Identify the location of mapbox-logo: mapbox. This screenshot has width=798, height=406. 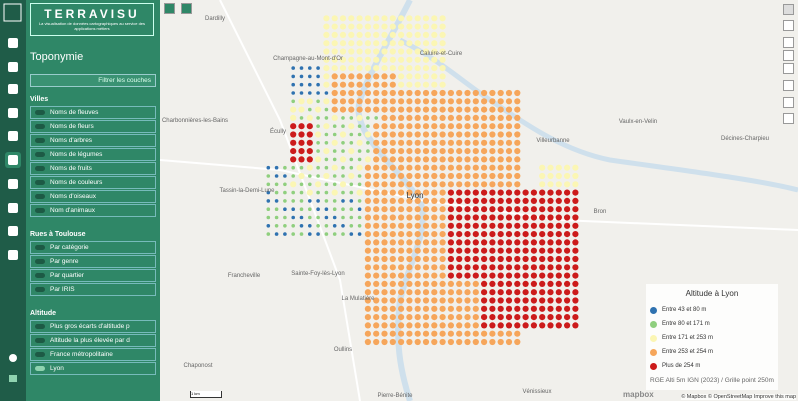
(638, 394).